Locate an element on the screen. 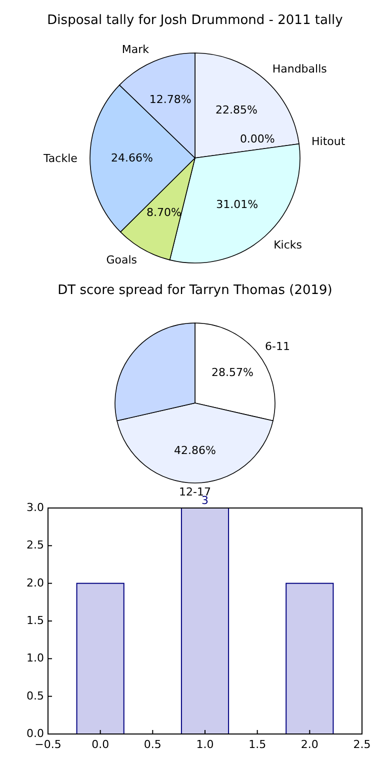 Image resolution: width=390 pixels, height=780 pixels. slice-label: Mark is located at coordinates (136, 49).